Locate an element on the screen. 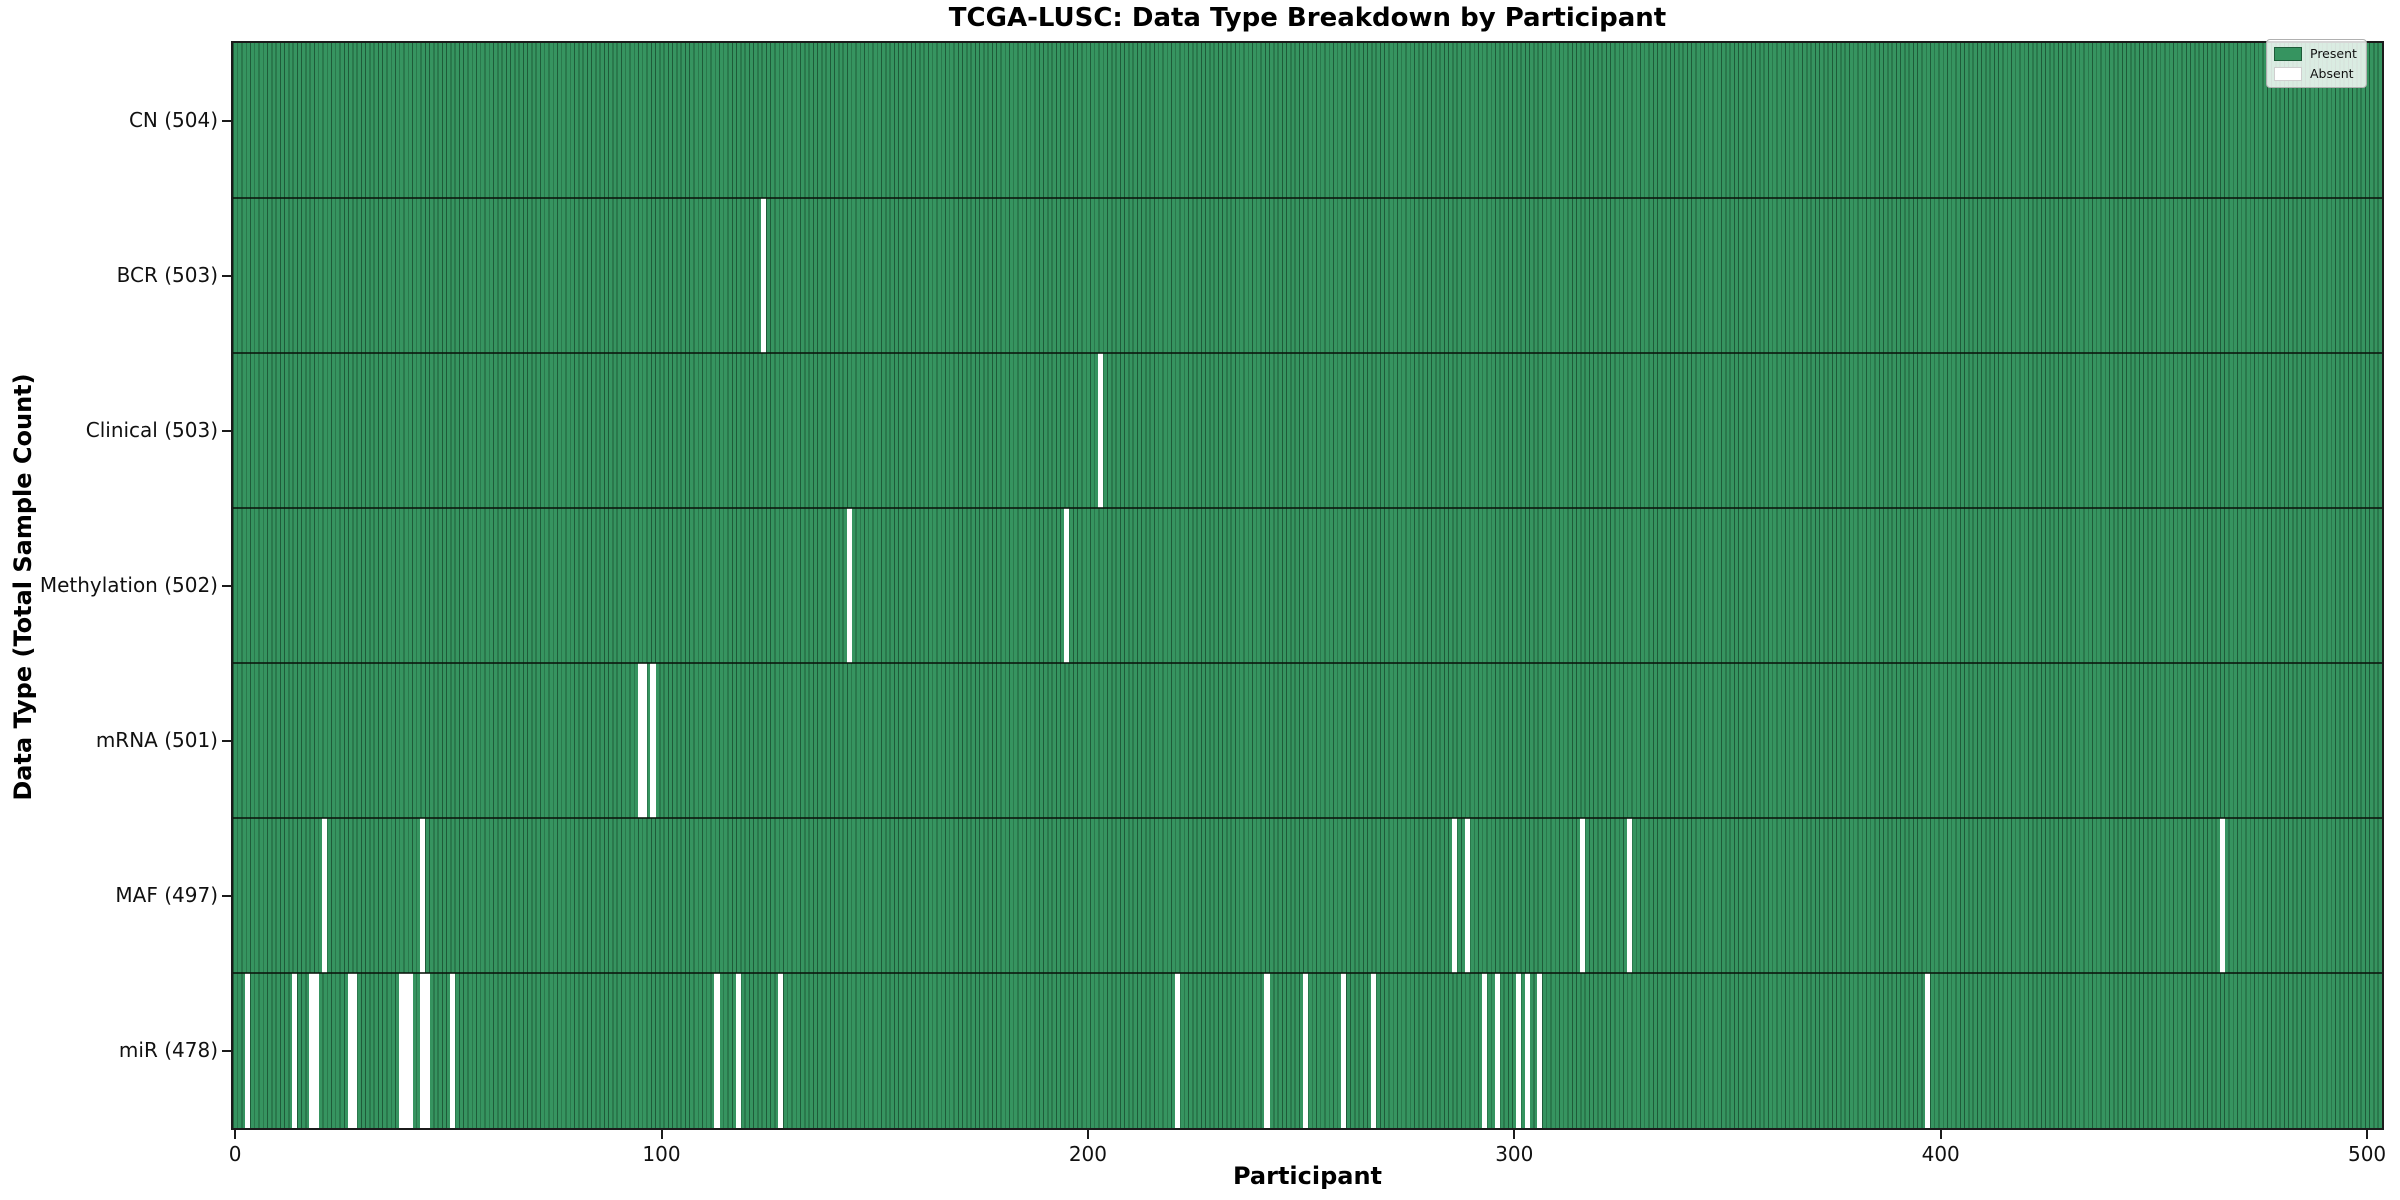 This screenshot has height=1200, width=2400. heatmap-row-mrna is located at coordinates (1307, 740).